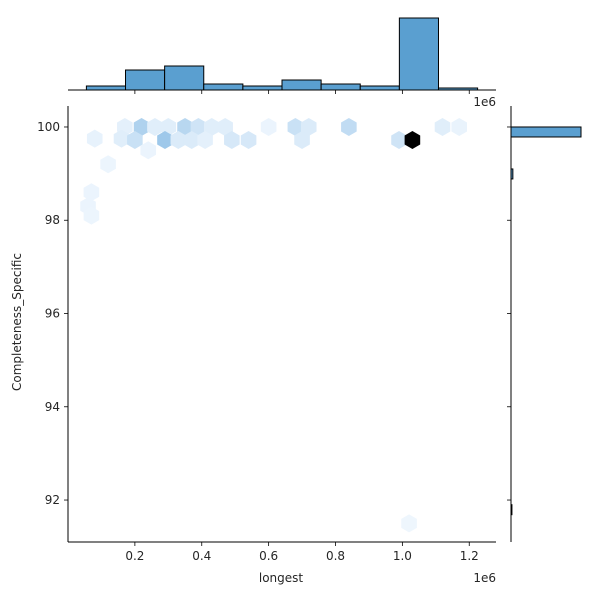 Image resolution: width=600 pixels, height=600 pixels. I want to click on y-axis-label: Completeness_Specific, so click(17, 322).